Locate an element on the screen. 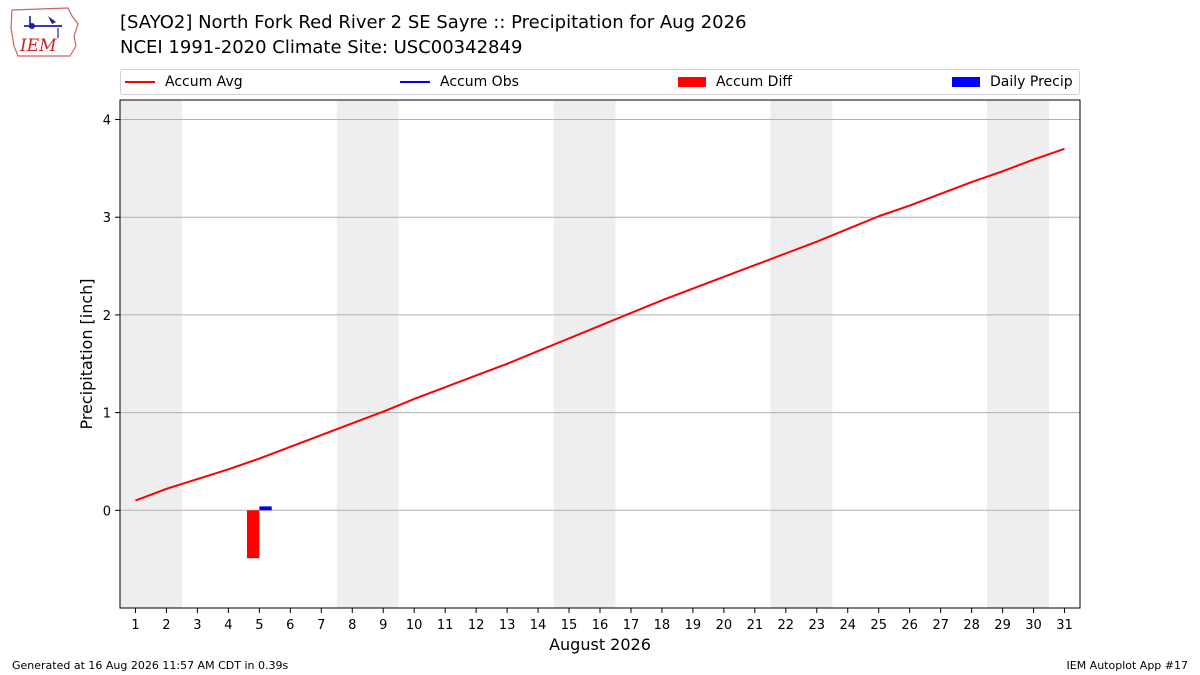 Image resolution: width=1200 pixels, height=675 pixels. x-tick-label-12: 12 is located at coordinates (476, 625).